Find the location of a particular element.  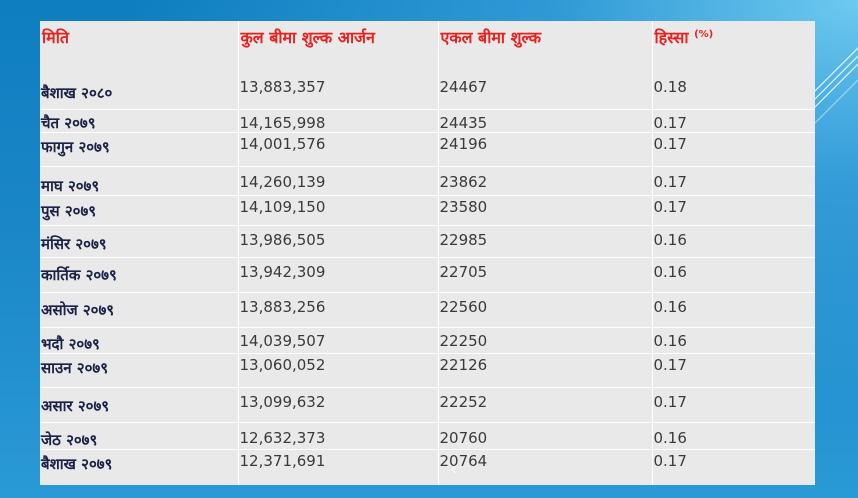

cell-single-premium: 23862 is located at coordinates (545, 181).